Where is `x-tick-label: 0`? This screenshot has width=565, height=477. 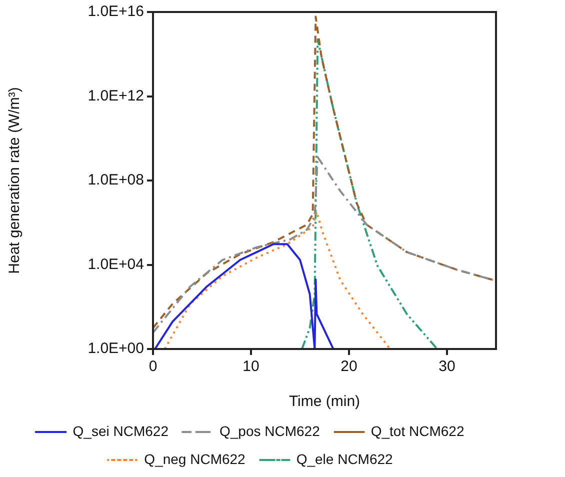 x-tick-label: 0 is located at coordinates (153, 367).